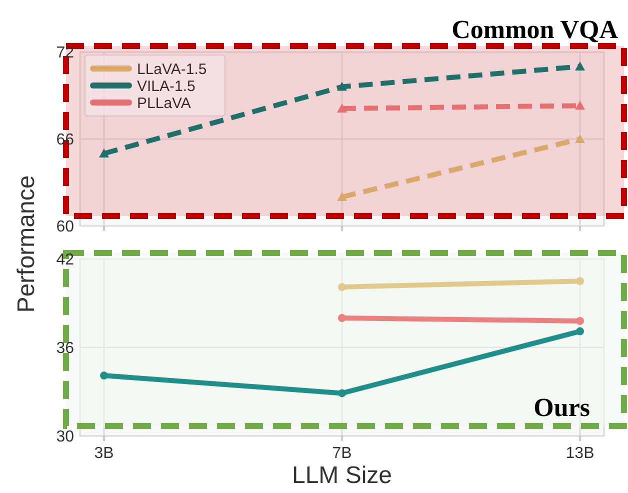 This screenshot has width=628, height=493. I want to click on text: Ours, so click(562, 407).